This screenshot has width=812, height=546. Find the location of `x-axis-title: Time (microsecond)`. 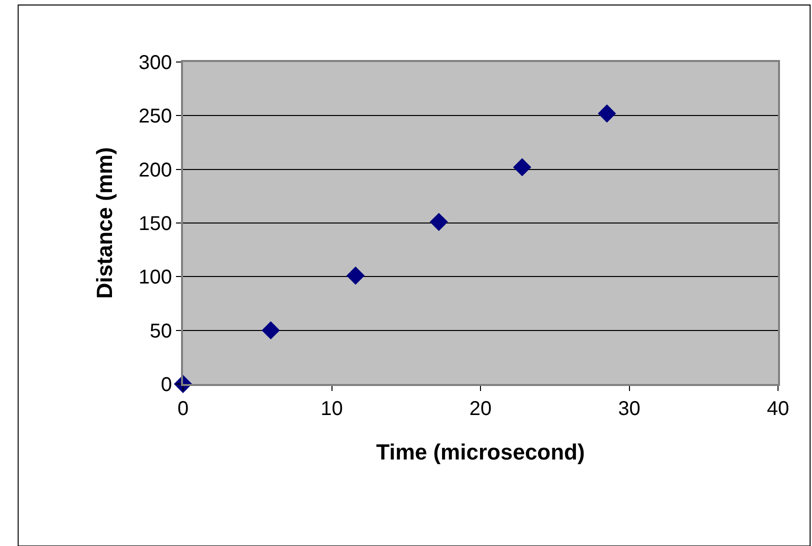

x-axis-title: Time (microsecond) is located at coordinates (480, 451).